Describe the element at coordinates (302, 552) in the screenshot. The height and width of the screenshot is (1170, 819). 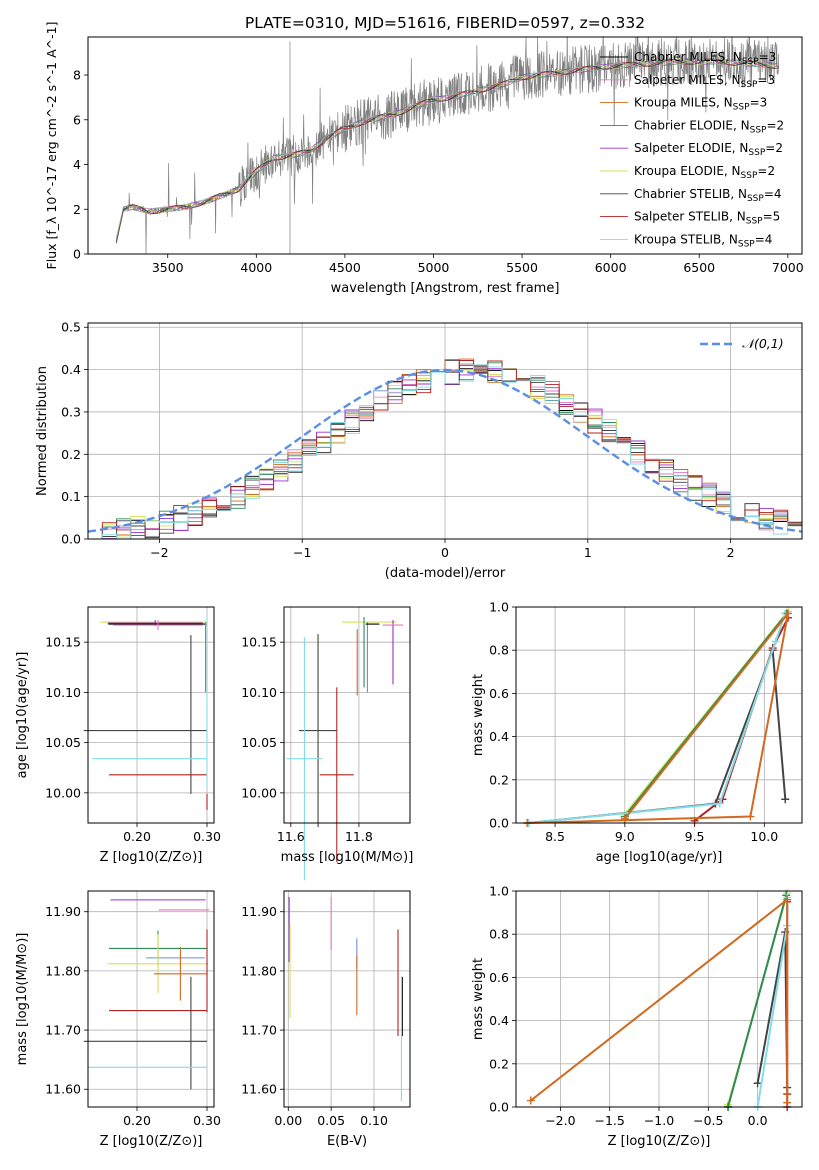
I see `x-tick-label: −1` at that location.